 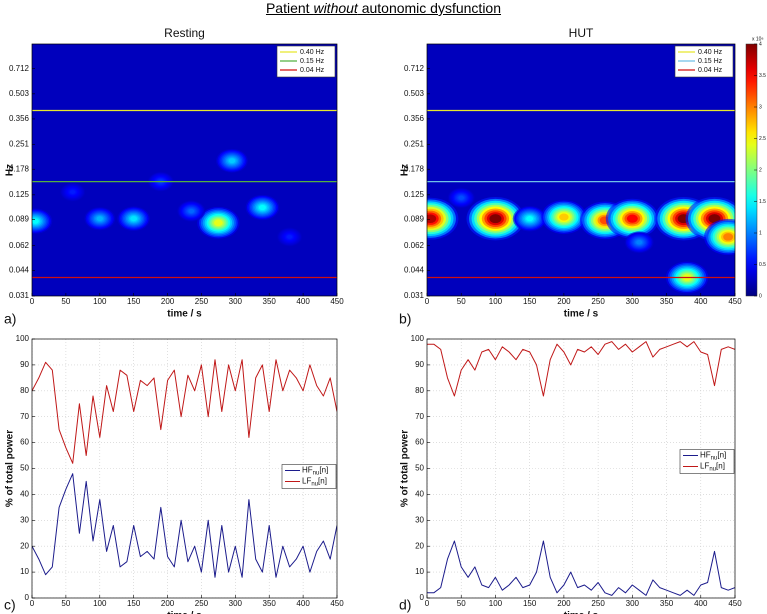 What do you see at coordinates (414, 194) in the screenshot?
I see `y-tick-label: 0.125` at bounding box center [414, 194].